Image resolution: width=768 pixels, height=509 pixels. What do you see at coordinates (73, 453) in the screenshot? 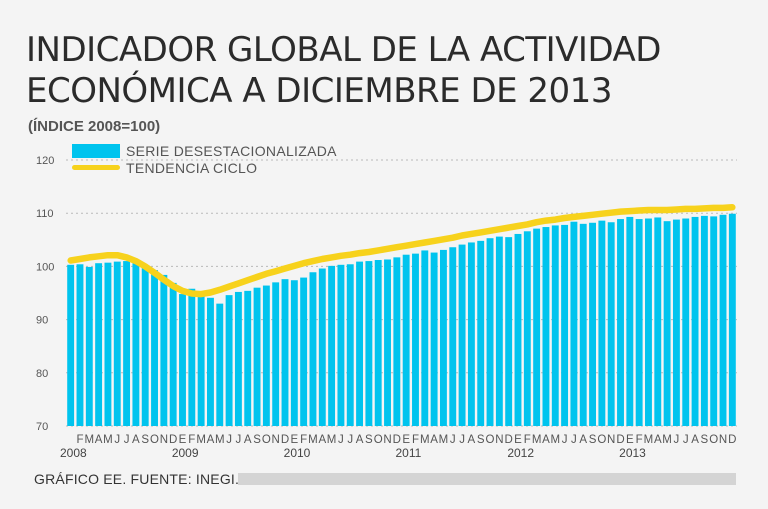
I see `year-label-2008: 2008` at bounding box center [73, 453].